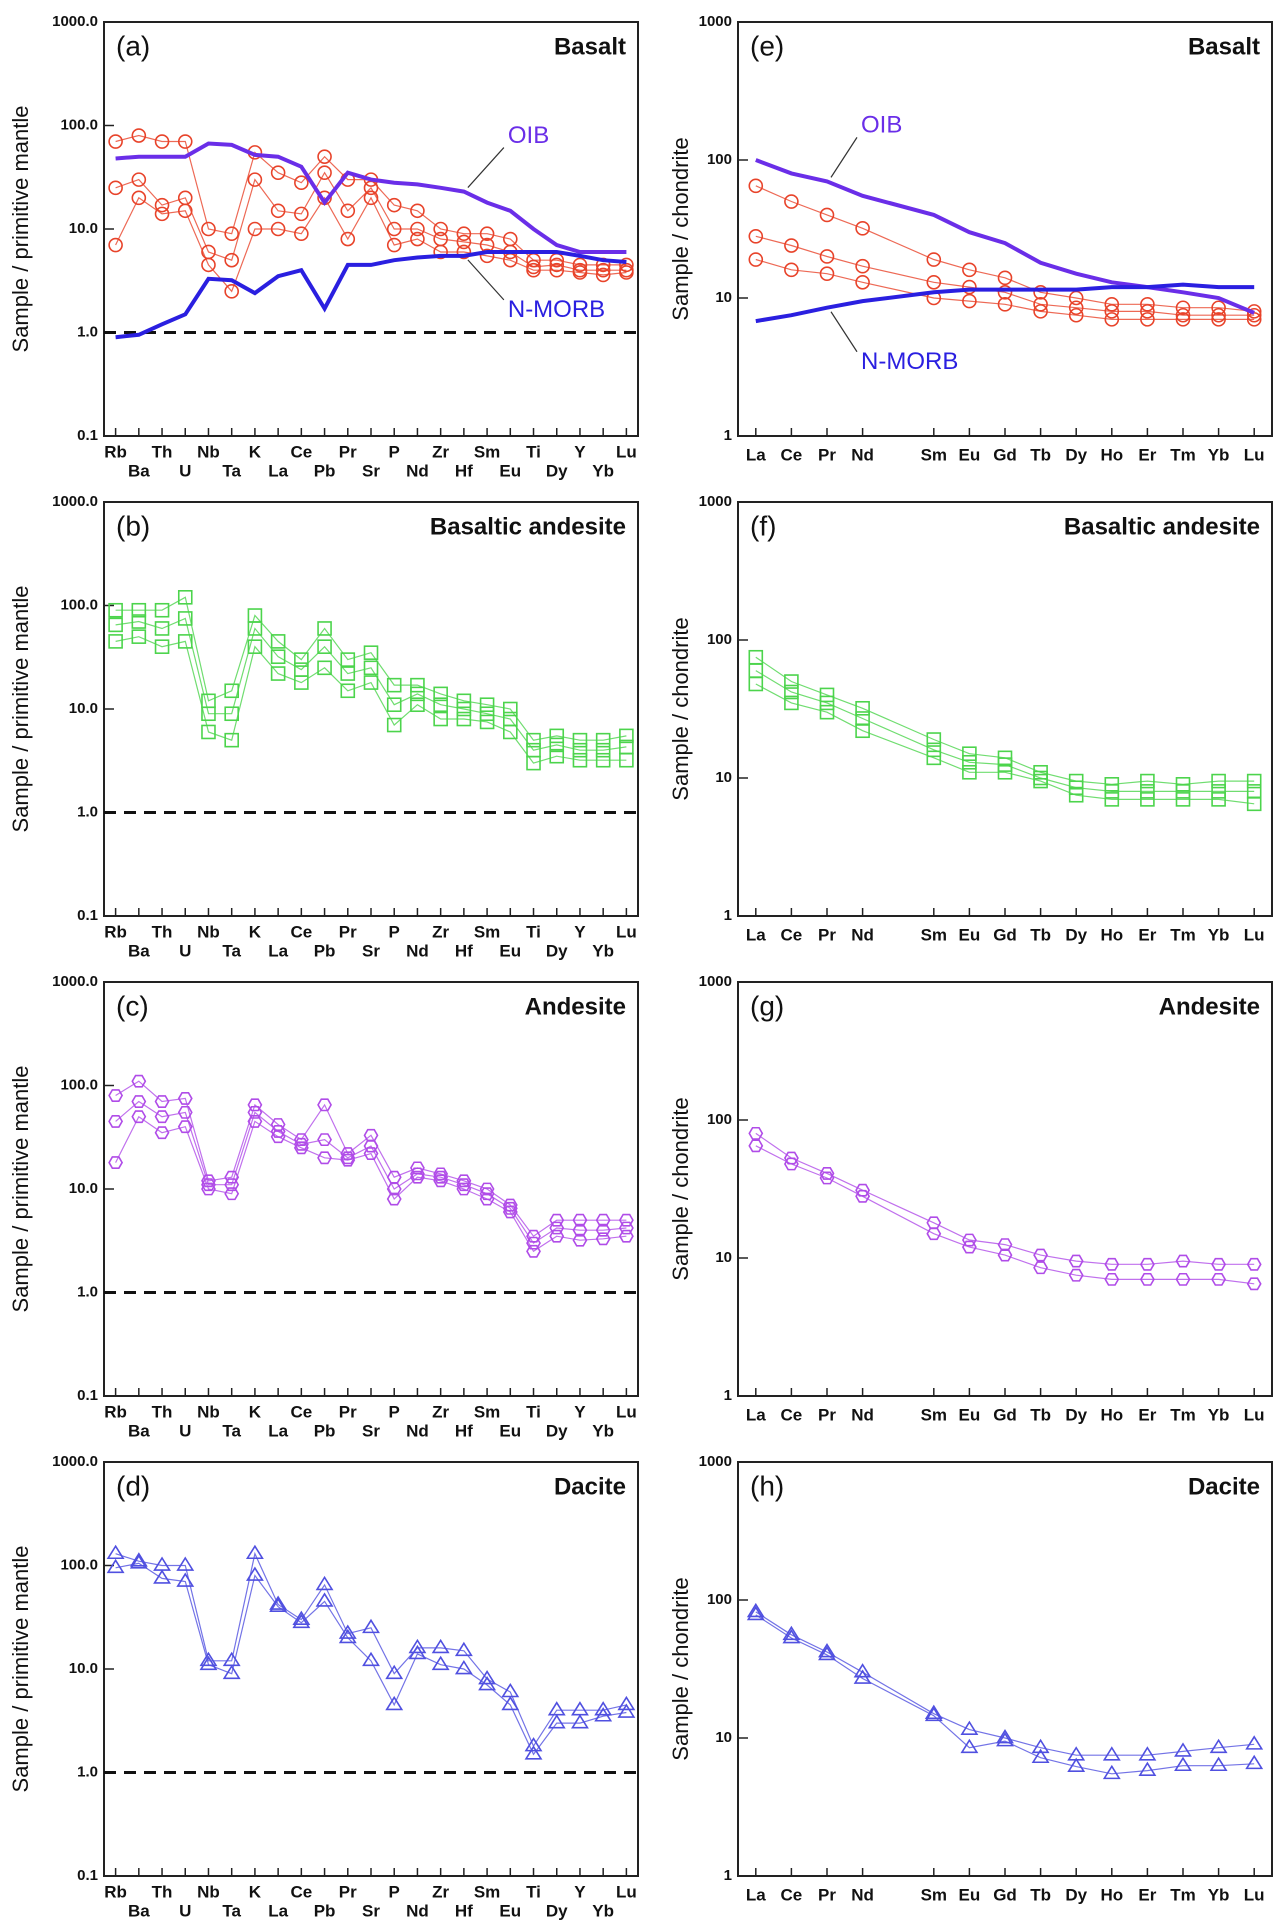  I want to click on x-tick-label: Ti, so click(533, 1891).